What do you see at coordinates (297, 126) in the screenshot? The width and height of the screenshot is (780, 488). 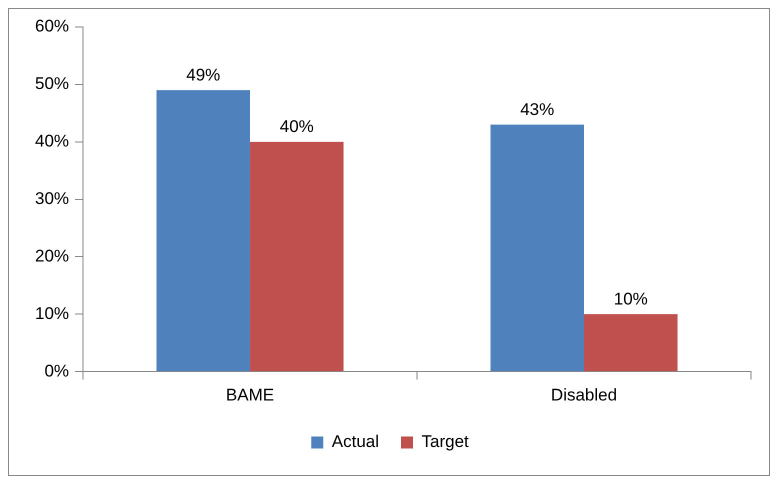 I see `data-label: 40%` at bounding box center [297, 126].